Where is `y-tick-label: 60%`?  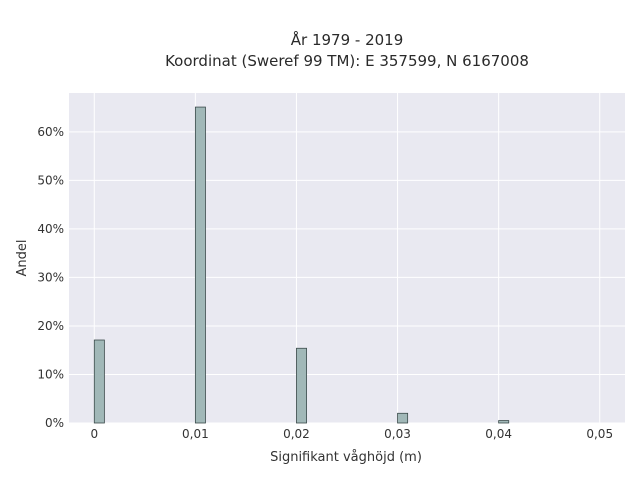 y-tick-label: 60% is located at coordinates (50, 132).